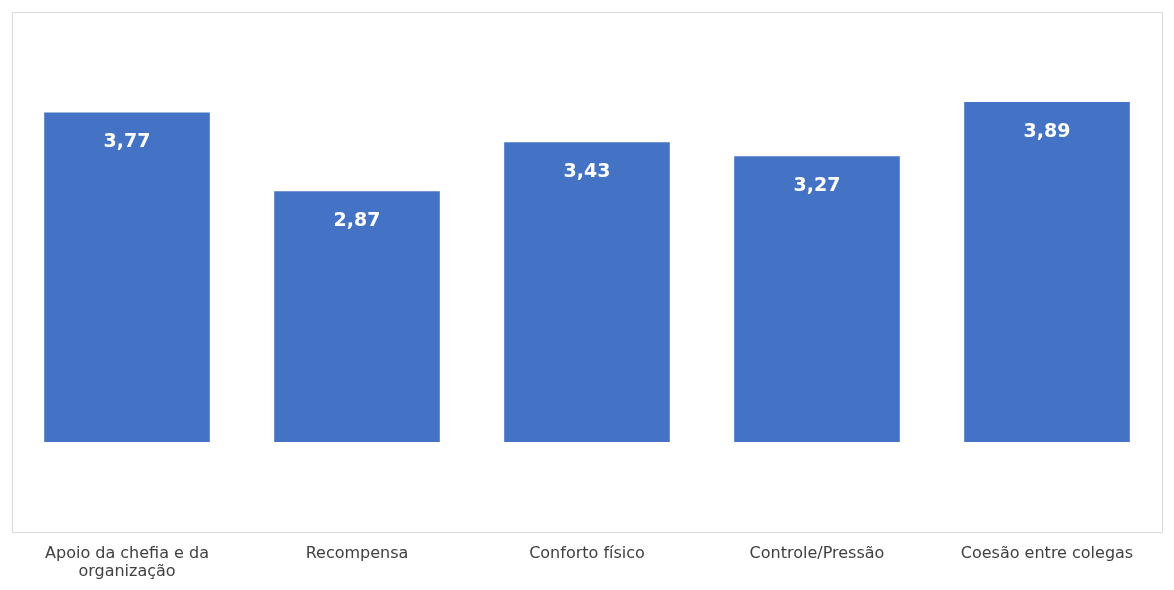 This screenshot has width=1174, height=590. Describe the element at coordinates (1047, 552) in the screenshot. I see `x-tick-label: Coesão entre colegas` at that location.